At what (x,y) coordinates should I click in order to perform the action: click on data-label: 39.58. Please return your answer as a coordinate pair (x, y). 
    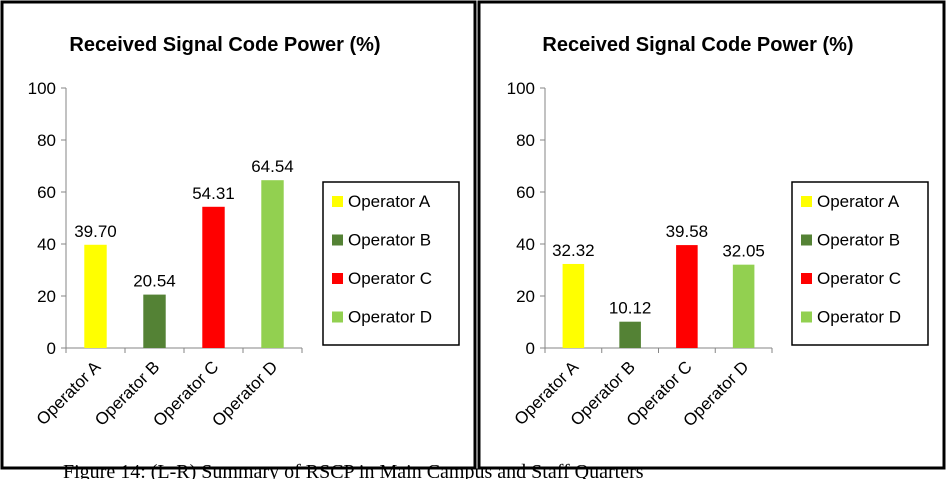
    Looking at the image, I should click on (687, 231).